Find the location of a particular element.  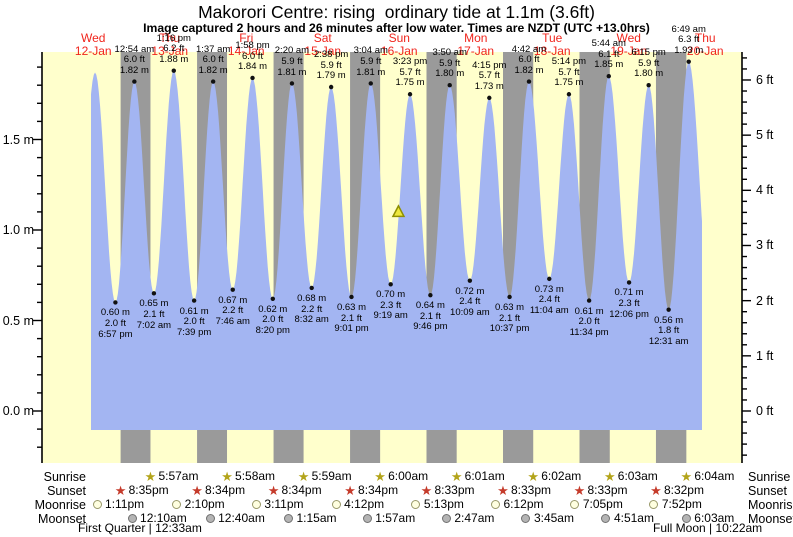

sunrise-time: 6:00am is located at coordinates (408, 476).